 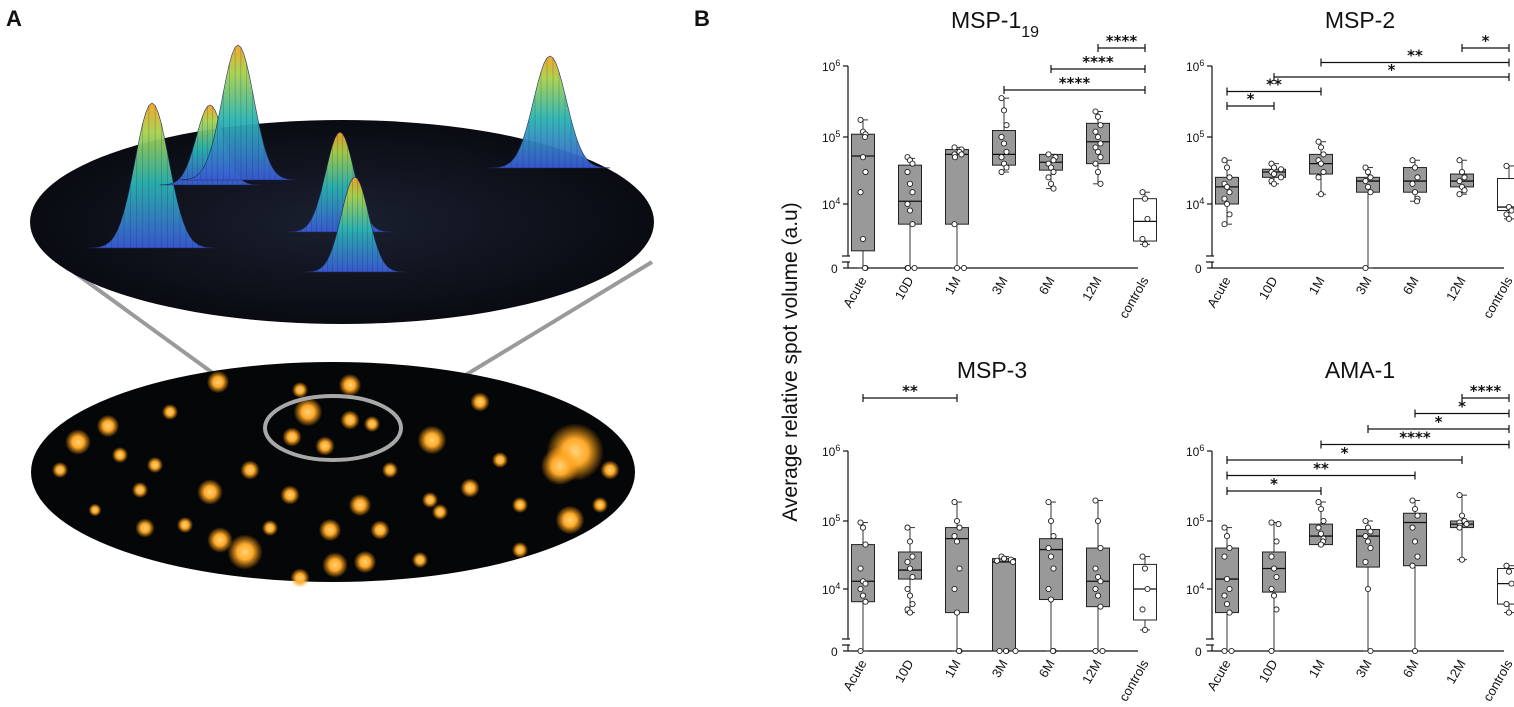 What do you see at coordinates (834, 269) in the screenshot?
I see `y-tick-label-zero: 0` at bounding box center [834, 269].